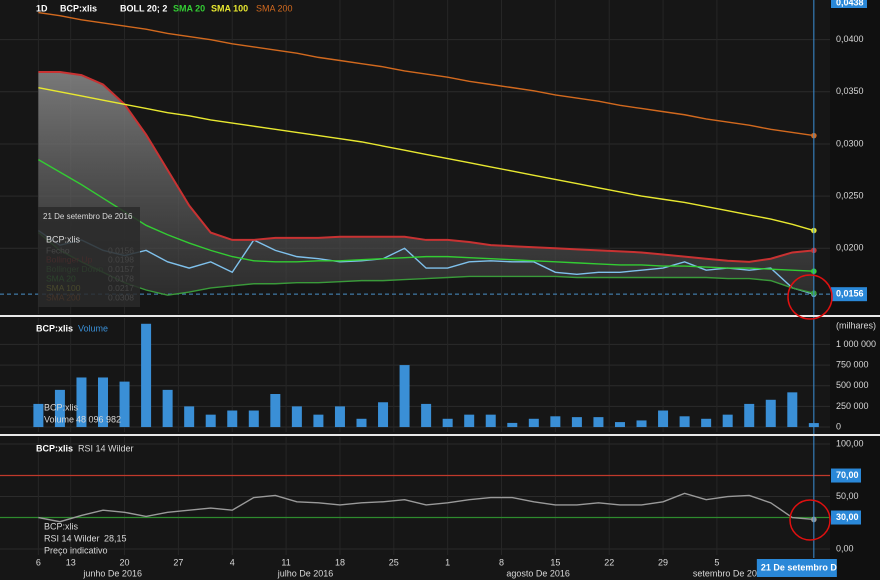 This screenshot has height=580, width=880. Describe the element at coordinates (305, 573) in the screenshot. I see `month-label: julho De 2016` at that location.